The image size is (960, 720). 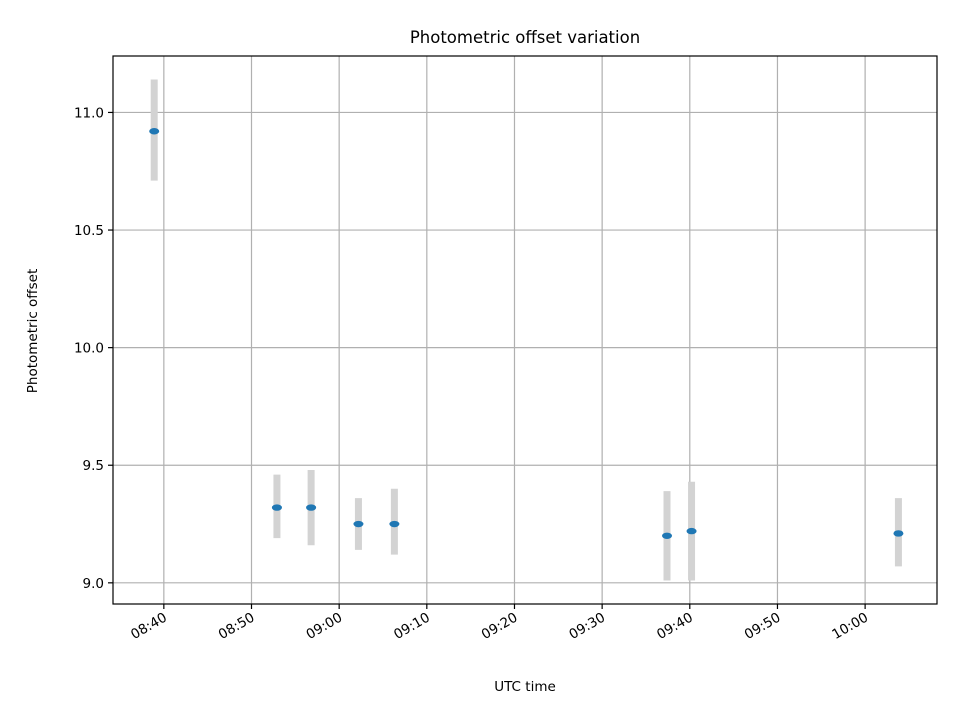 What do you see at coordinates (89, 231) in the screenshot?
I see `y-tick-label: 10.5` at bounding box center [89, 231].